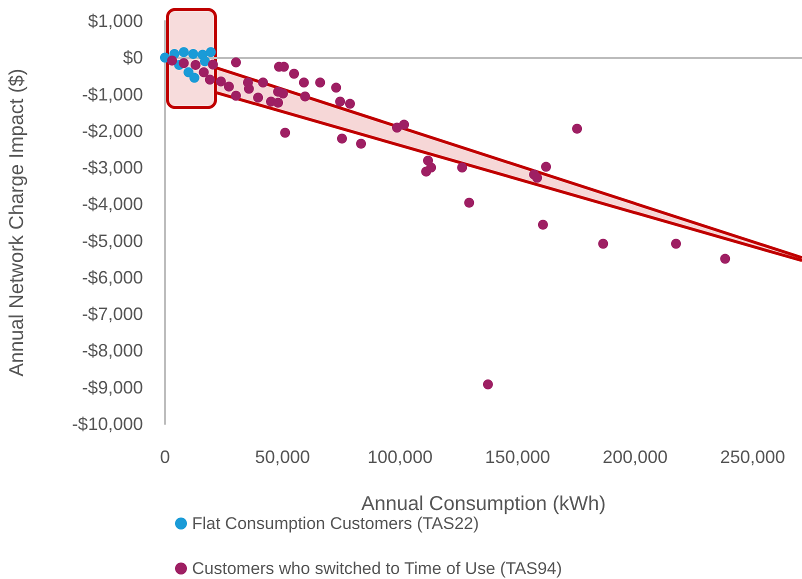 This screenshot has height=579, width=802. Describe the element at coordinates (165, 457) in the screenshot. I see `x-tick-label: 0` at that location.